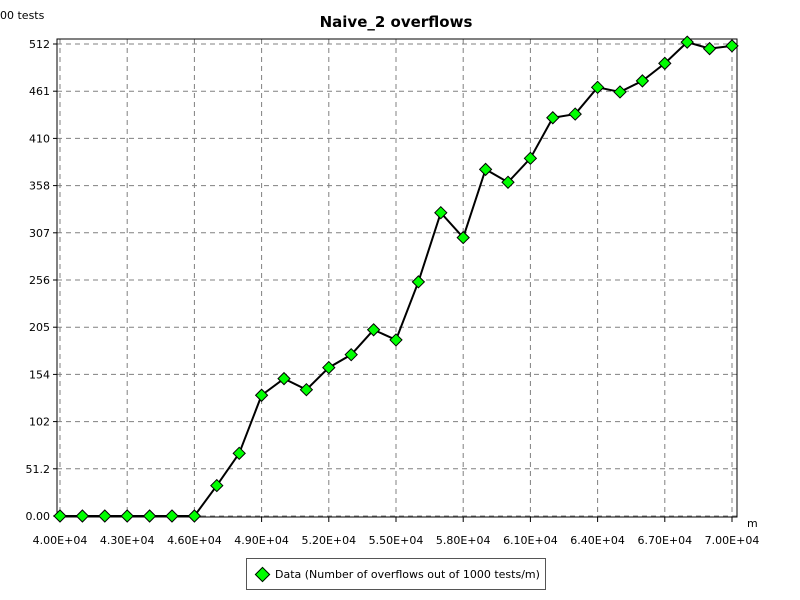 The width and height of the screenshot is (800, 600). Describe the element at coordinates (194, 540) in the screenshot. I see `x-tick-label: 4.60E+04` at that location.